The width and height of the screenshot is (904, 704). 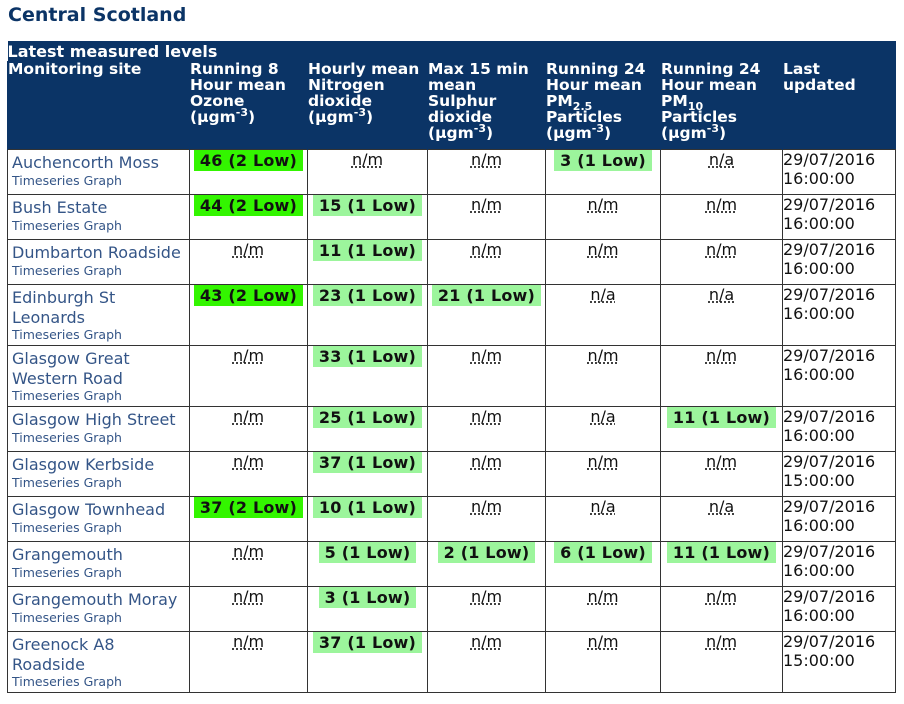 I want to click on site-cell: Bush Estate Timeseries Graph, so click(x=98, y=217).